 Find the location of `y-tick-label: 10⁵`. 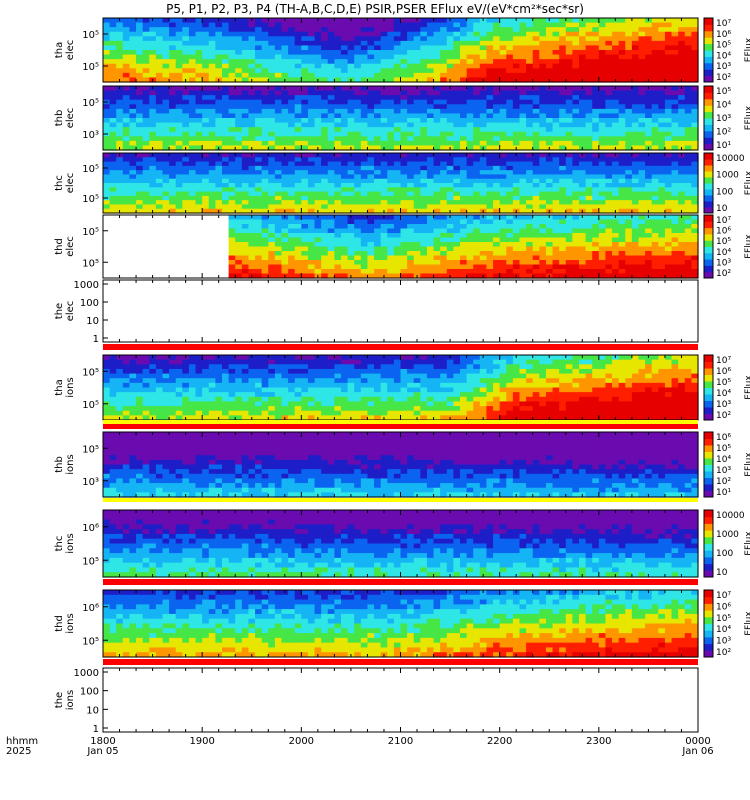

y-tick-label: 10⁵ is located at coordinates (90, 199).